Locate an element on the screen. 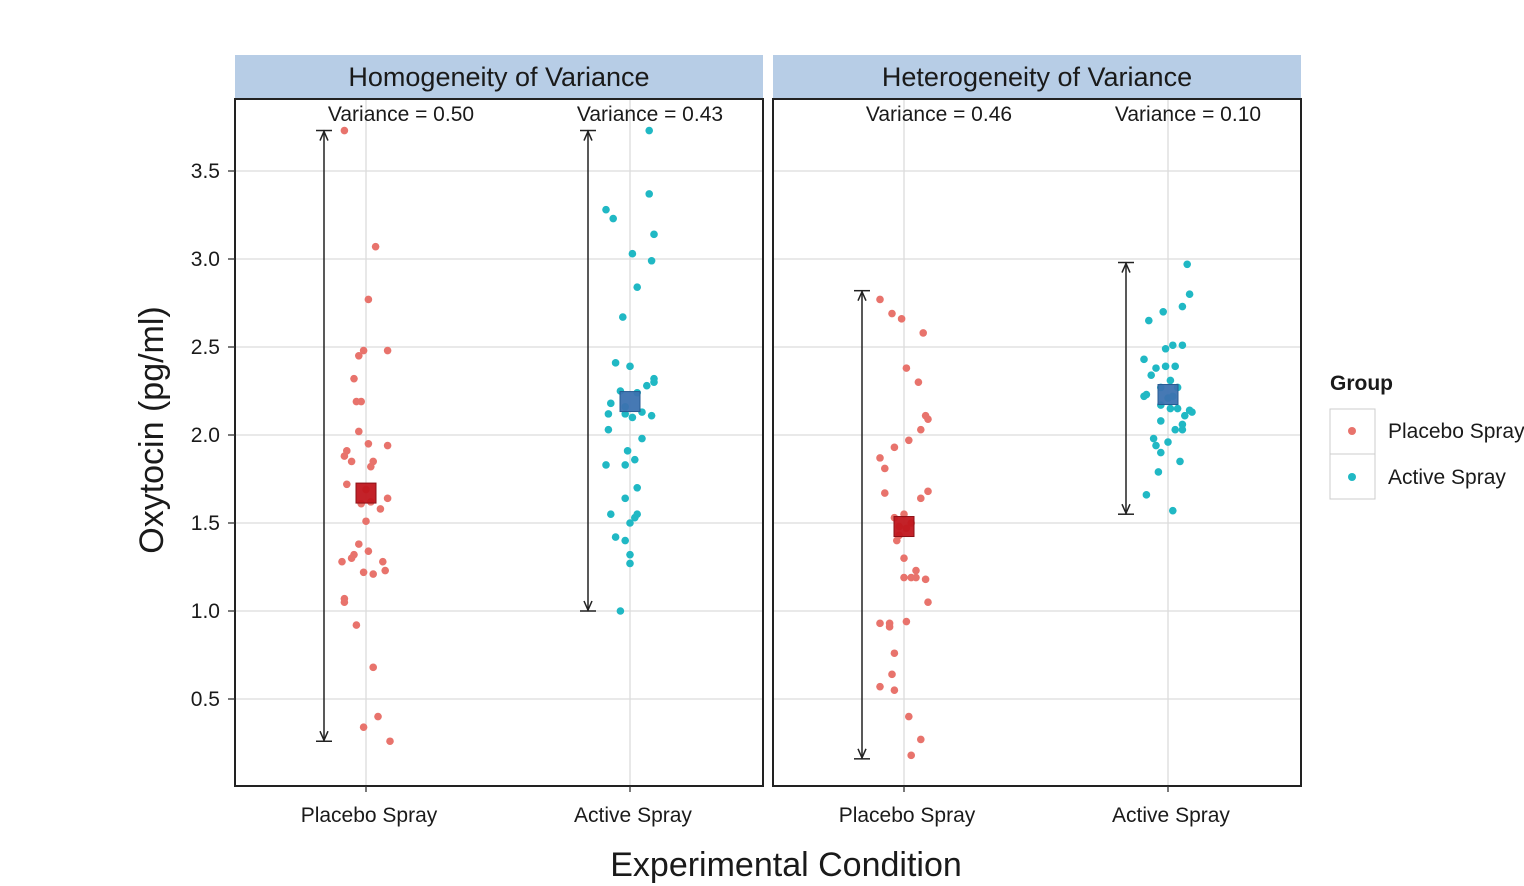 This screenshot has width=1524, height=886. x-tick-label: Placebo Spray is located at coordinates (369, 815).